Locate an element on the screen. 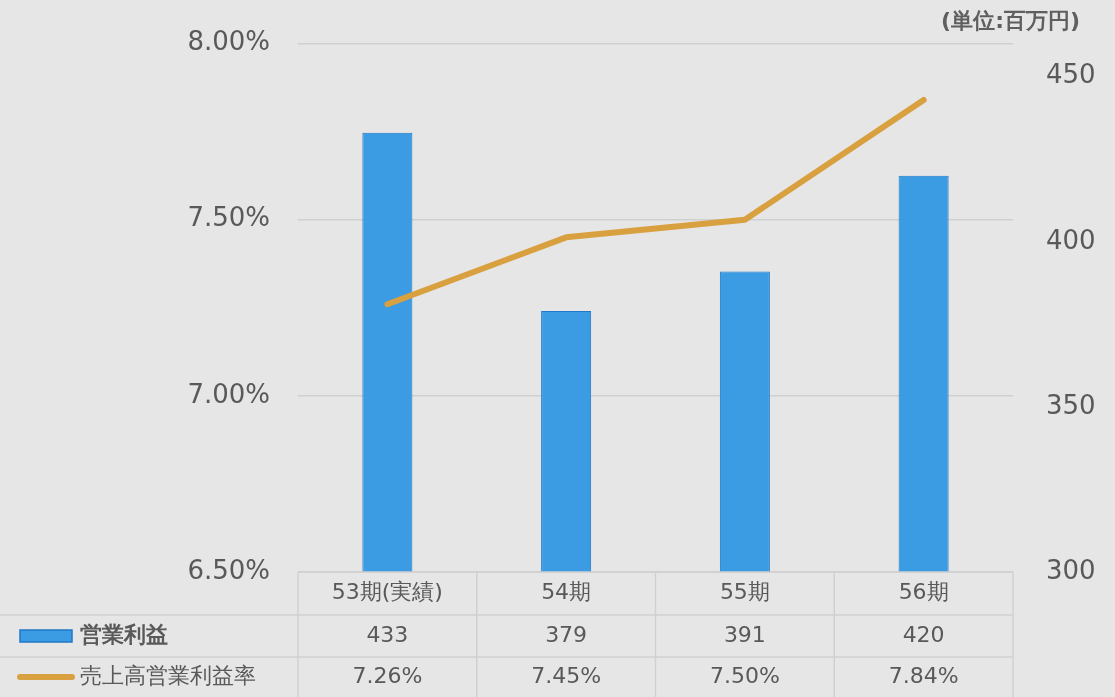 The width and height of the screenshot is (1115, 697). y2-tick-label: 300 is located at coordinates (1071, 569).